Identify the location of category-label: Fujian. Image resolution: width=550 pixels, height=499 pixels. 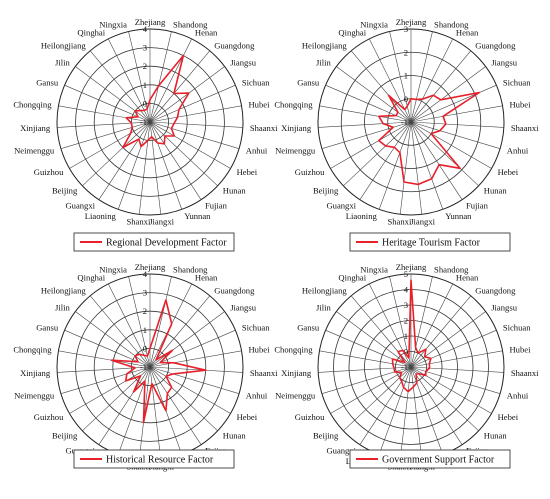
(216, 206).